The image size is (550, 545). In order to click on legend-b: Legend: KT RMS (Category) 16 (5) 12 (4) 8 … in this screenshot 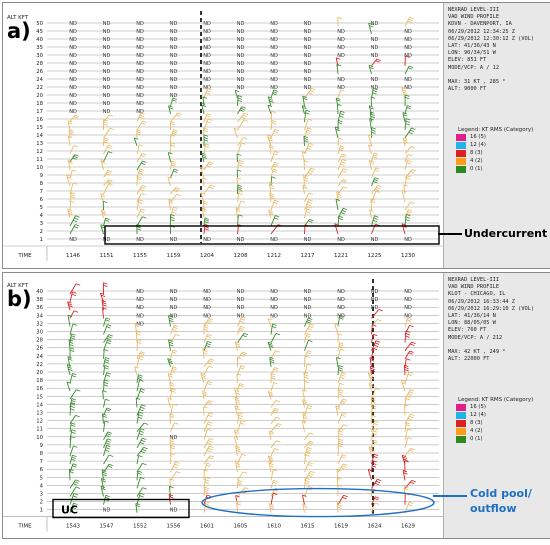, I will do `click(490, 420)`.